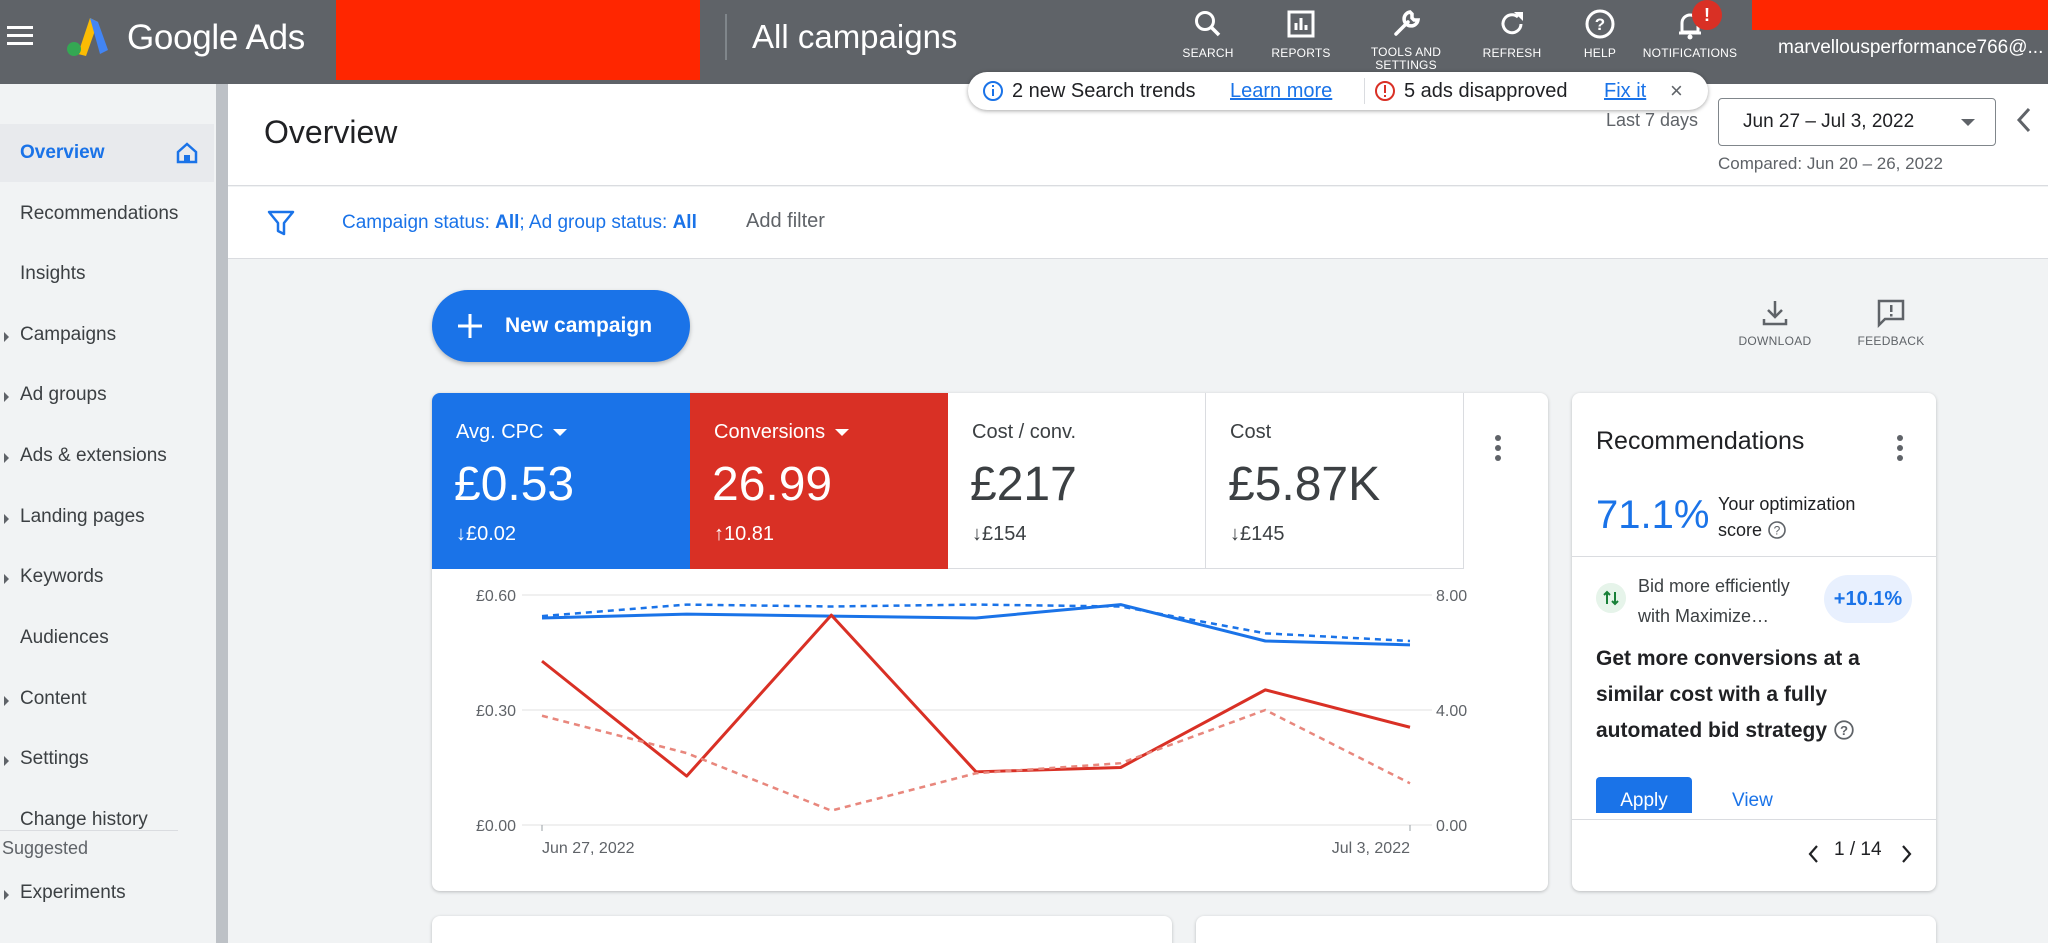 This screenshot has width=2048, height=943. Describe the element at coordinates (1754, 556) in the screenshot. I see `recommendations-divider` at that location.